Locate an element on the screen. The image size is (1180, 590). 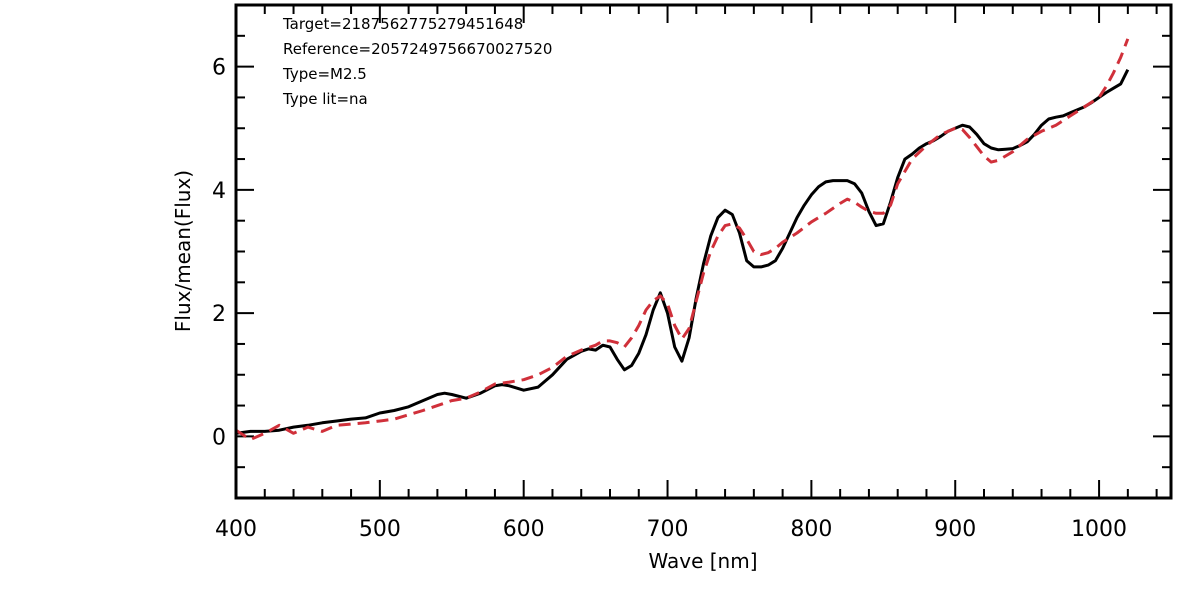
annotation-line: Type=M2.5 is located at coordinates (324, 74).